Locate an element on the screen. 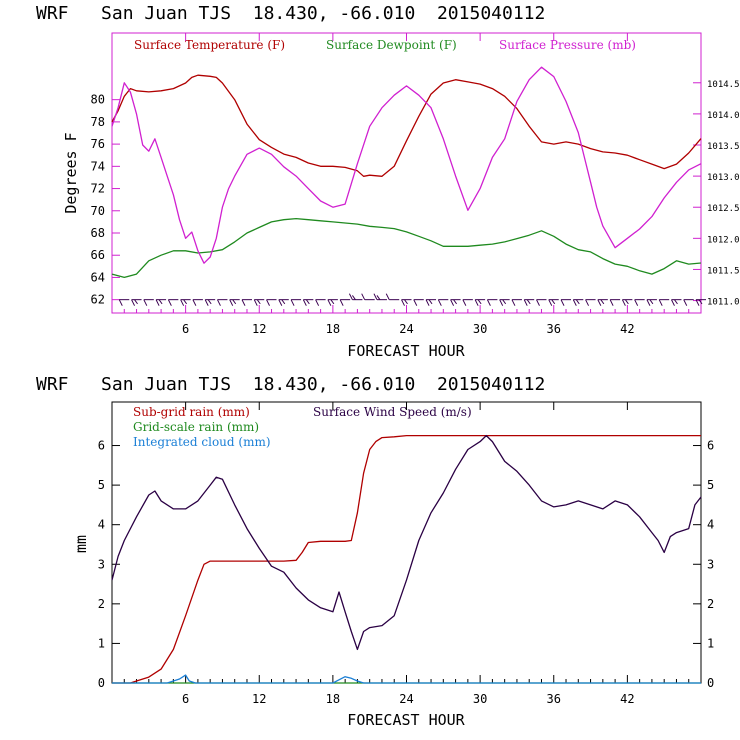  y2-tick-label: 0 is located at coordinates (710, 683).